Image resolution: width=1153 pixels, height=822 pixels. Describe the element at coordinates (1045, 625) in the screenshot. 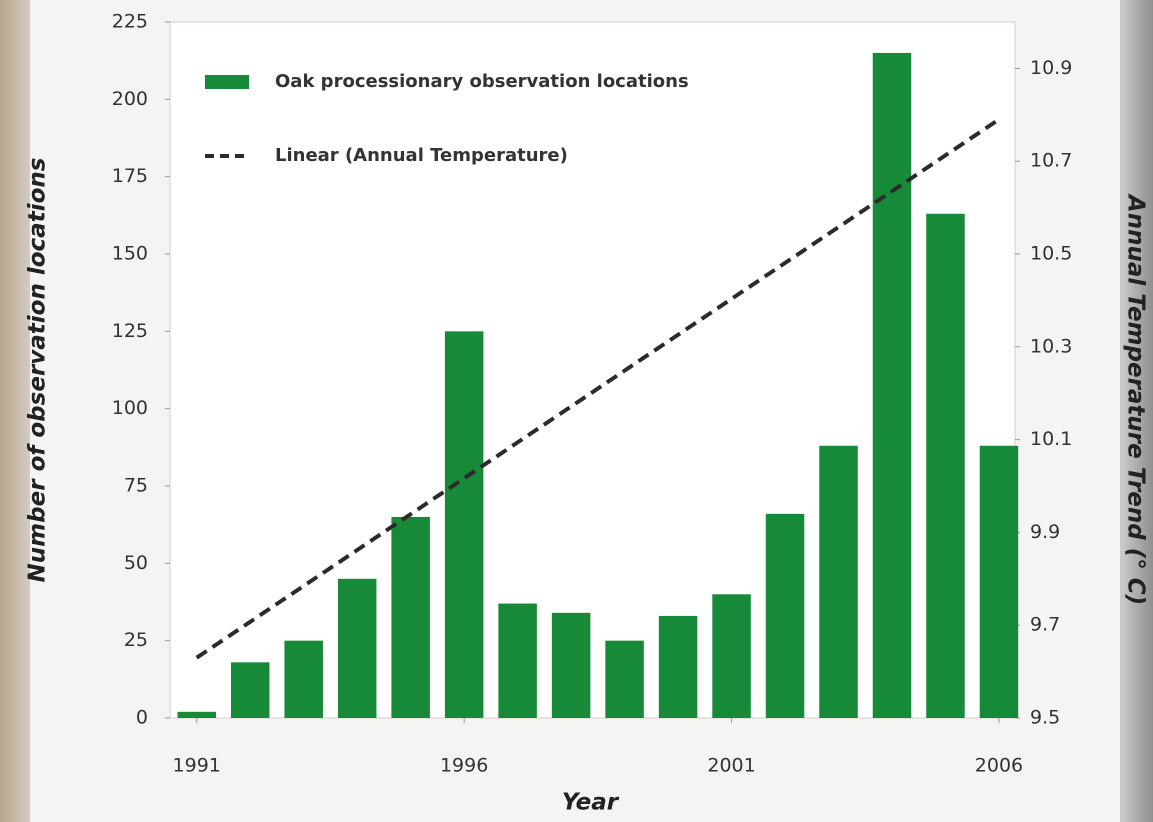

I see `y2-tick-label: 9.7` at that location.